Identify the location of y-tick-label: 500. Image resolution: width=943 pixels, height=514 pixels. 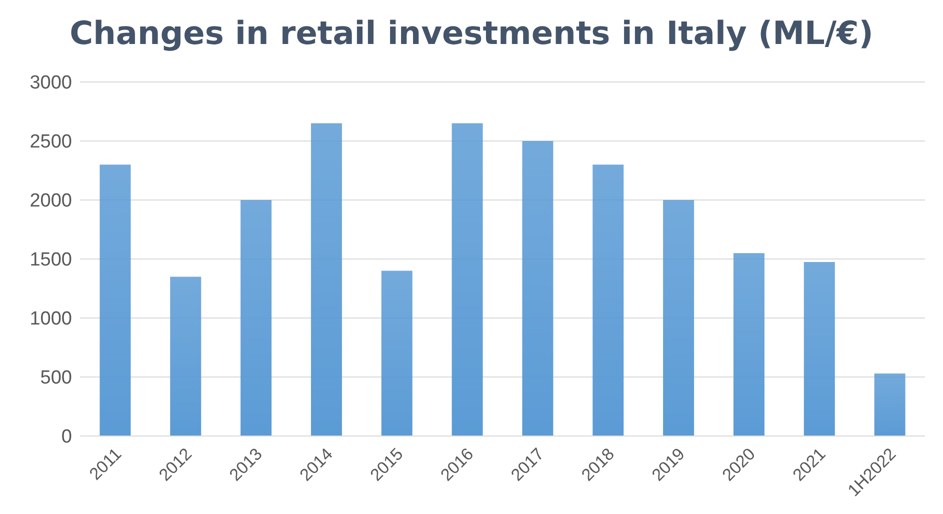
(56, 378).